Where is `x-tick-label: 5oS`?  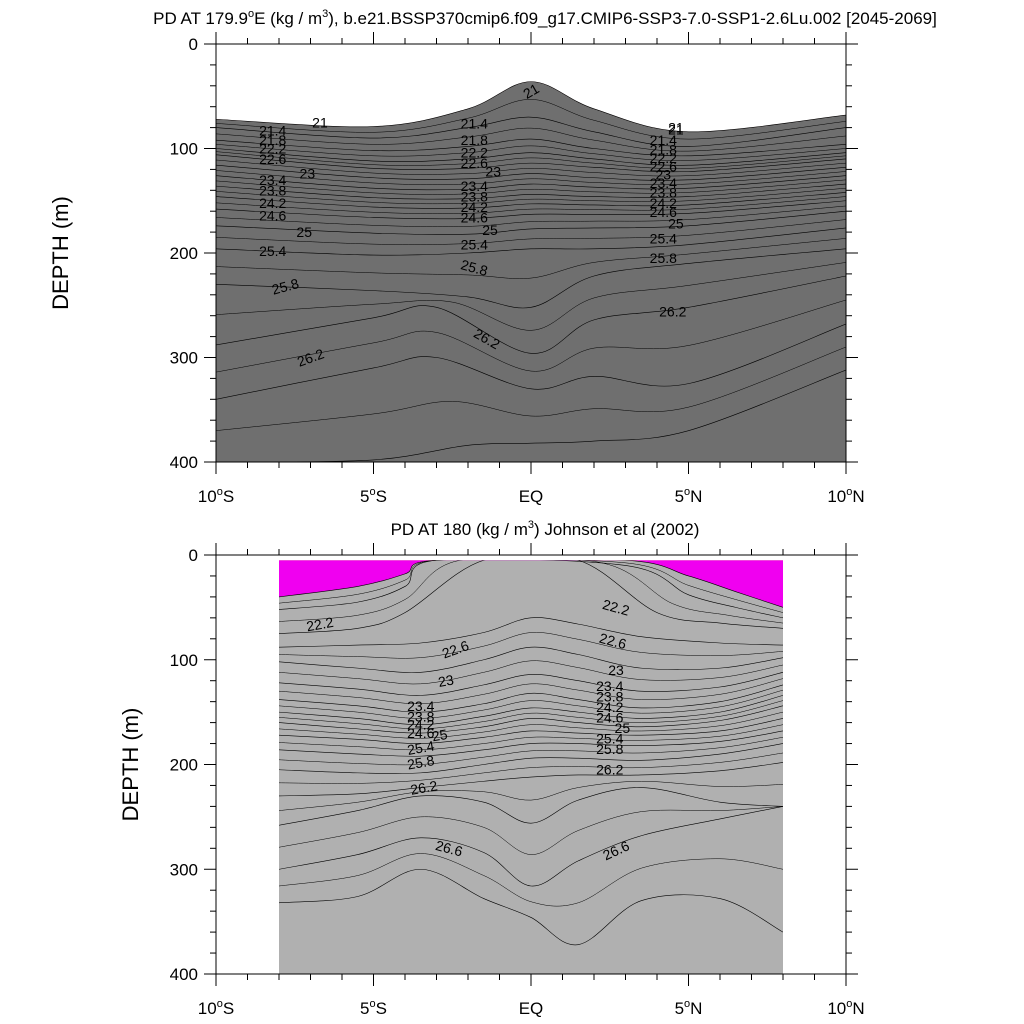
x-tick-label: 5oS is located at coordinates (373, 1008).